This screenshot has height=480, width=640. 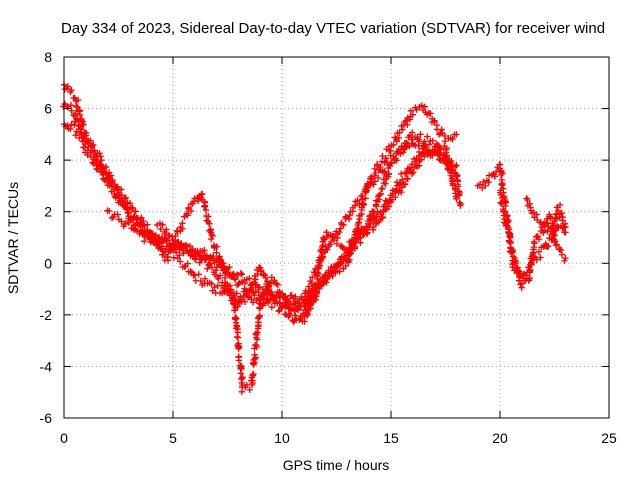 What do you see at coordinates (46, 366) in the screenshot?
I see `y-tick-label: -4` at bounding box center [46, 366].